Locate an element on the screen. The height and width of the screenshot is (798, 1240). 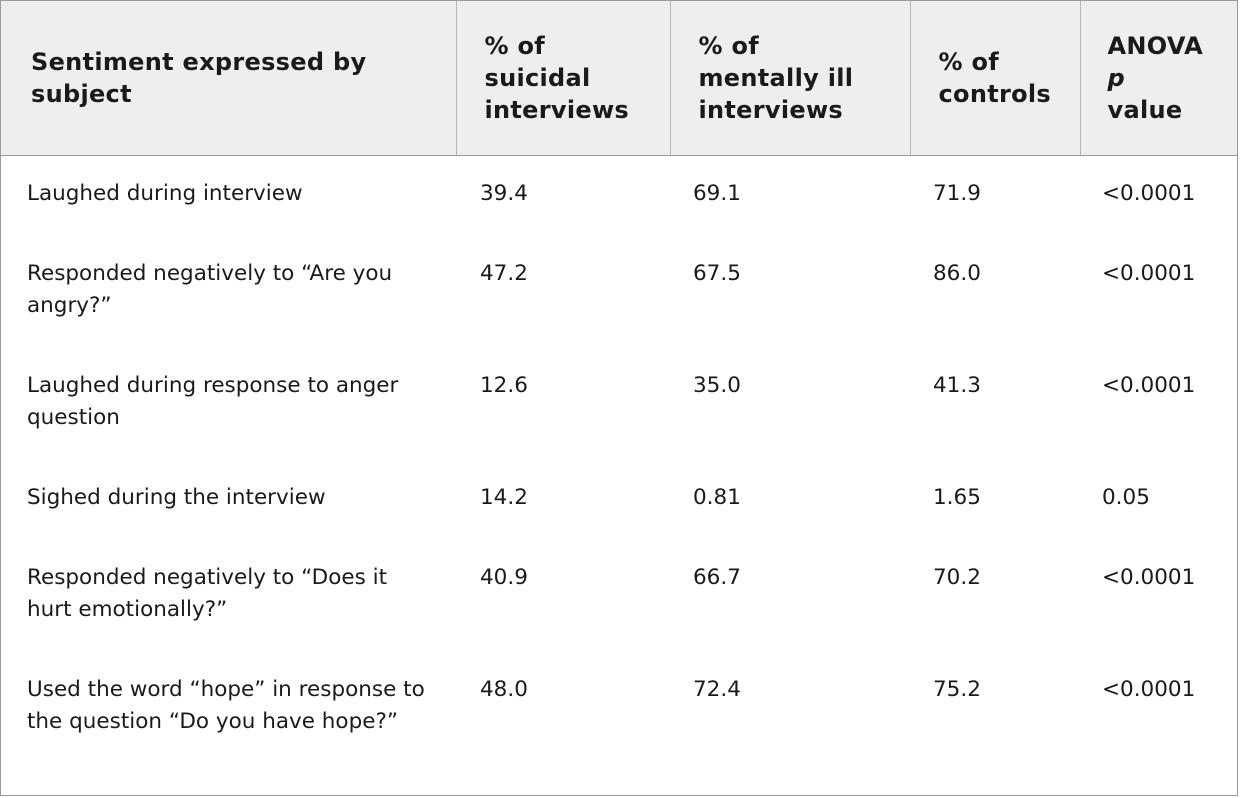
header-sentiment-line-1: Sentiment expressed by is located at coordinates (199, 61).